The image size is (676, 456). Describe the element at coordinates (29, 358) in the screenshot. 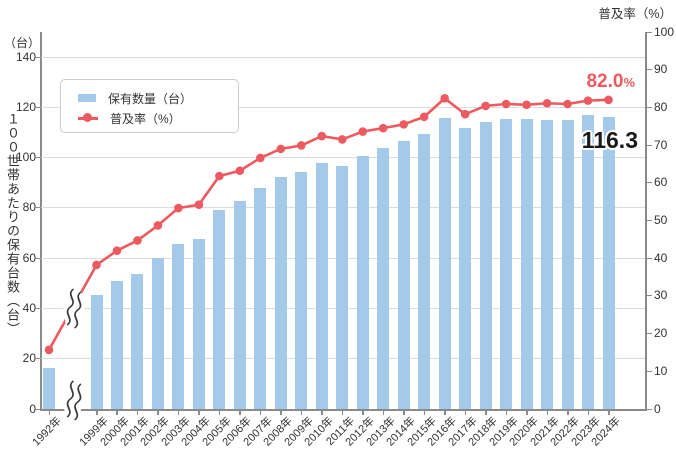

I see `left-axis-tick-label: 20` at that location.